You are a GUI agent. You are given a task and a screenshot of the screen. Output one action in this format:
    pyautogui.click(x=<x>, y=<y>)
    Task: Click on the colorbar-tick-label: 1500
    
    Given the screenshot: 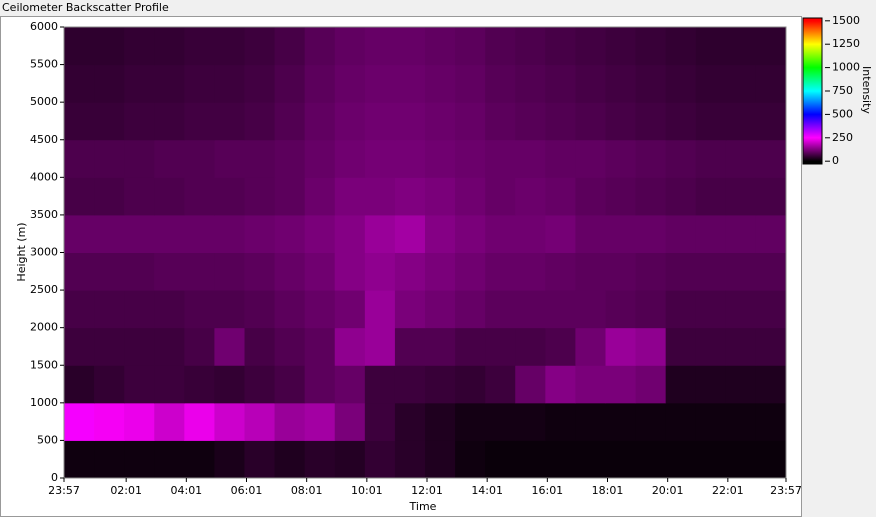 What is the action you would take?
    pyautogui.click(x=846, y=20)
    